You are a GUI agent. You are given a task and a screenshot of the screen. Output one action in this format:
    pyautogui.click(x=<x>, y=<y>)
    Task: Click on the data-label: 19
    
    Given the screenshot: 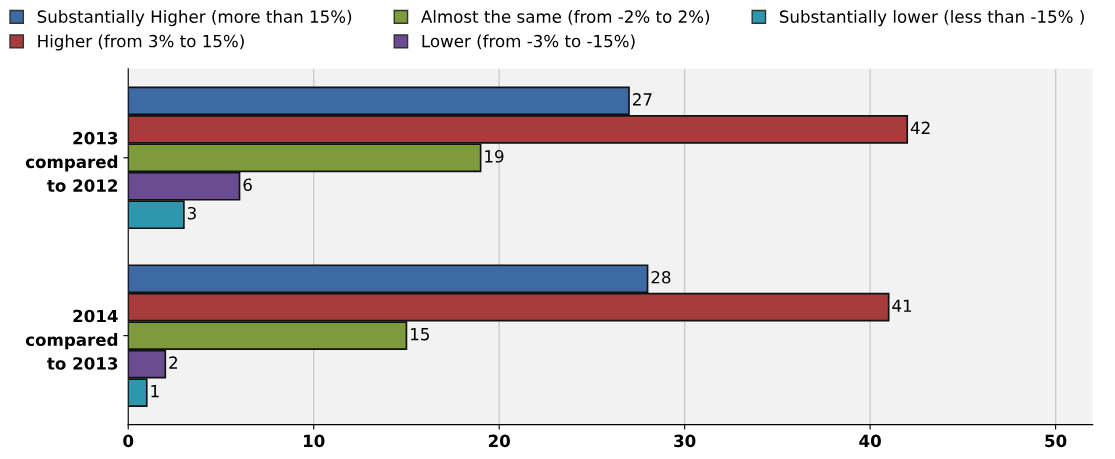 What is the action you would take?
    pyautogui.click(x=494, y=156)
    